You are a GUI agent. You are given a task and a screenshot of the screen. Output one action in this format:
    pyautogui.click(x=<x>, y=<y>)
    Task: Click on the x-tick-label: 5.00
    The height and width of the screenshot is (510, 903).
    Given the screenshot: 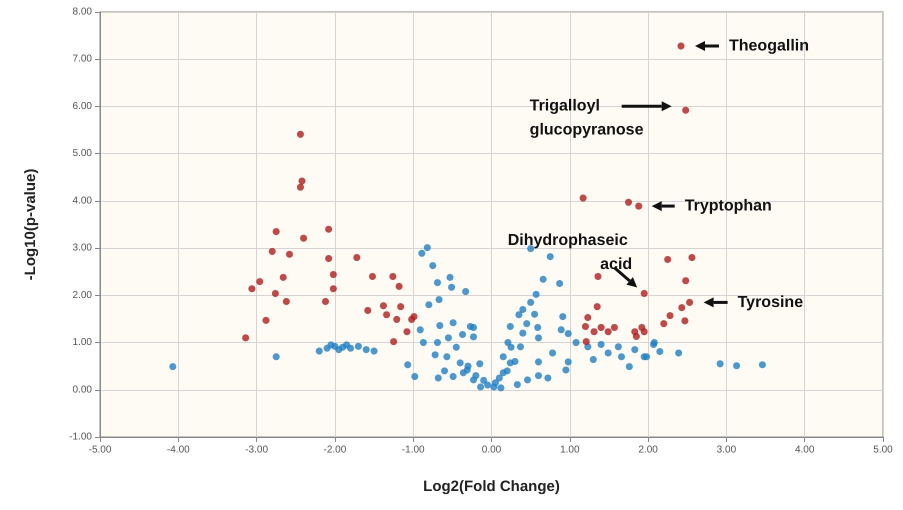 What is the action you would take?
    pyautogui.click(x=883, y=450)
    